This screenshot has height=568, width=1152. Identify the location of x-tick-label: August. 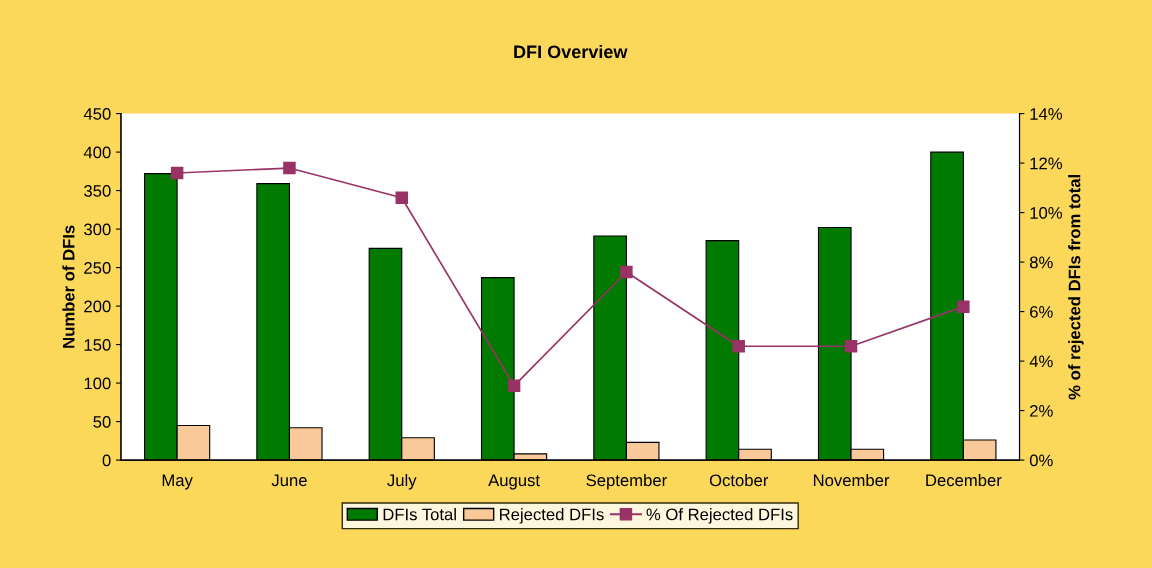
(514, 482).